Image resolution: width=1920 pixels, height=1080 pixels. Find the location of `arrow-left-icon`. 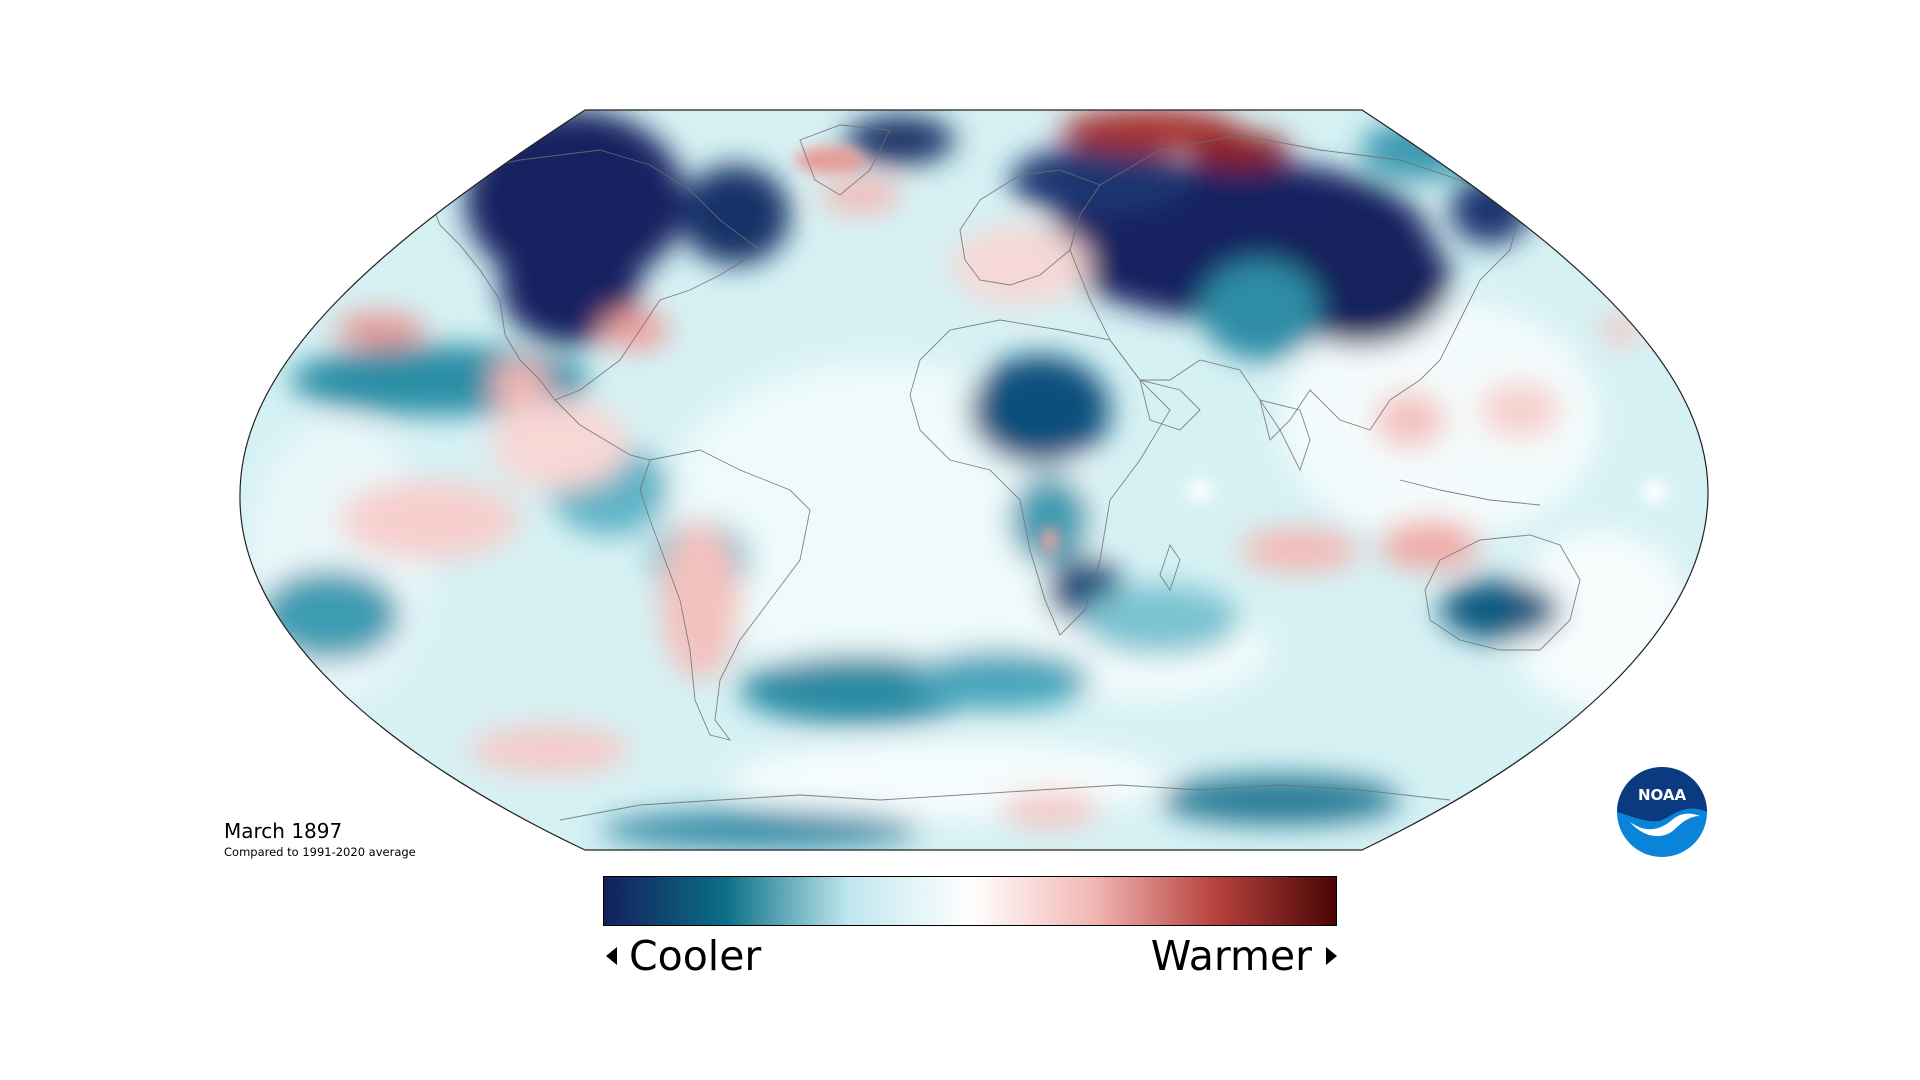

arrow-left-icon is located at coordinates (611, 956).